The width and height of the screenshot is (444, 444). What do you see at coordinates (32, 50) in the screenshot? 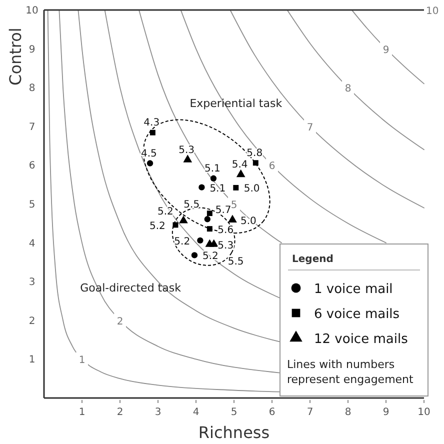
I see `y-tick-label: 9` at bounding box center [32, 50].